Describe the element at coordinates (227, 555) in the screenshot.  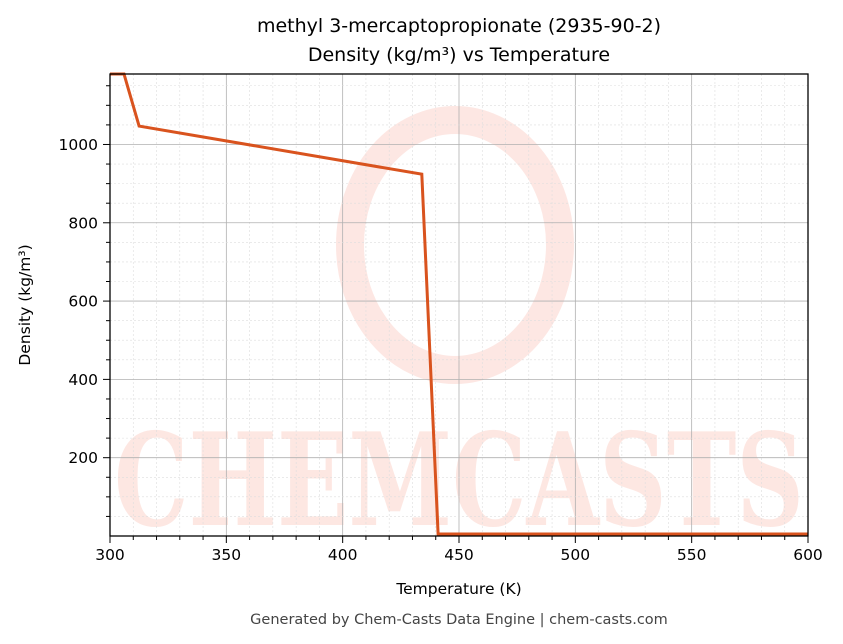
I see `x-tick-label: 350` at that location.